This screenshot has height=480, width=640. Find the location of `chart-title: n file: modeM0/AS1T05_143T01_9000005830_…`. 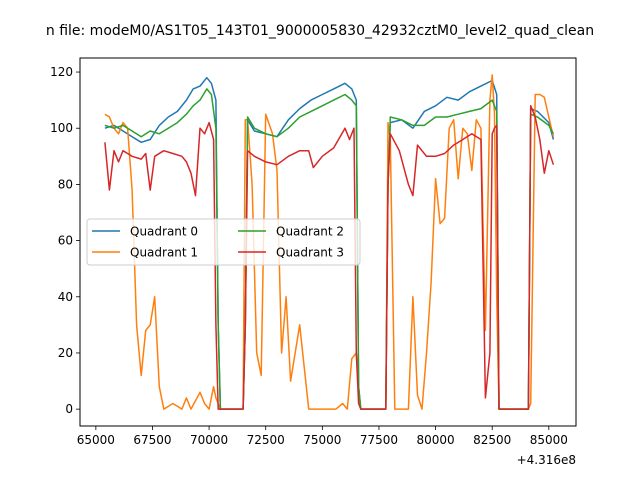

chart-title: n file: modeM0/AS1T05_143T01_9000005830_… is located at coordinates (320, 31).